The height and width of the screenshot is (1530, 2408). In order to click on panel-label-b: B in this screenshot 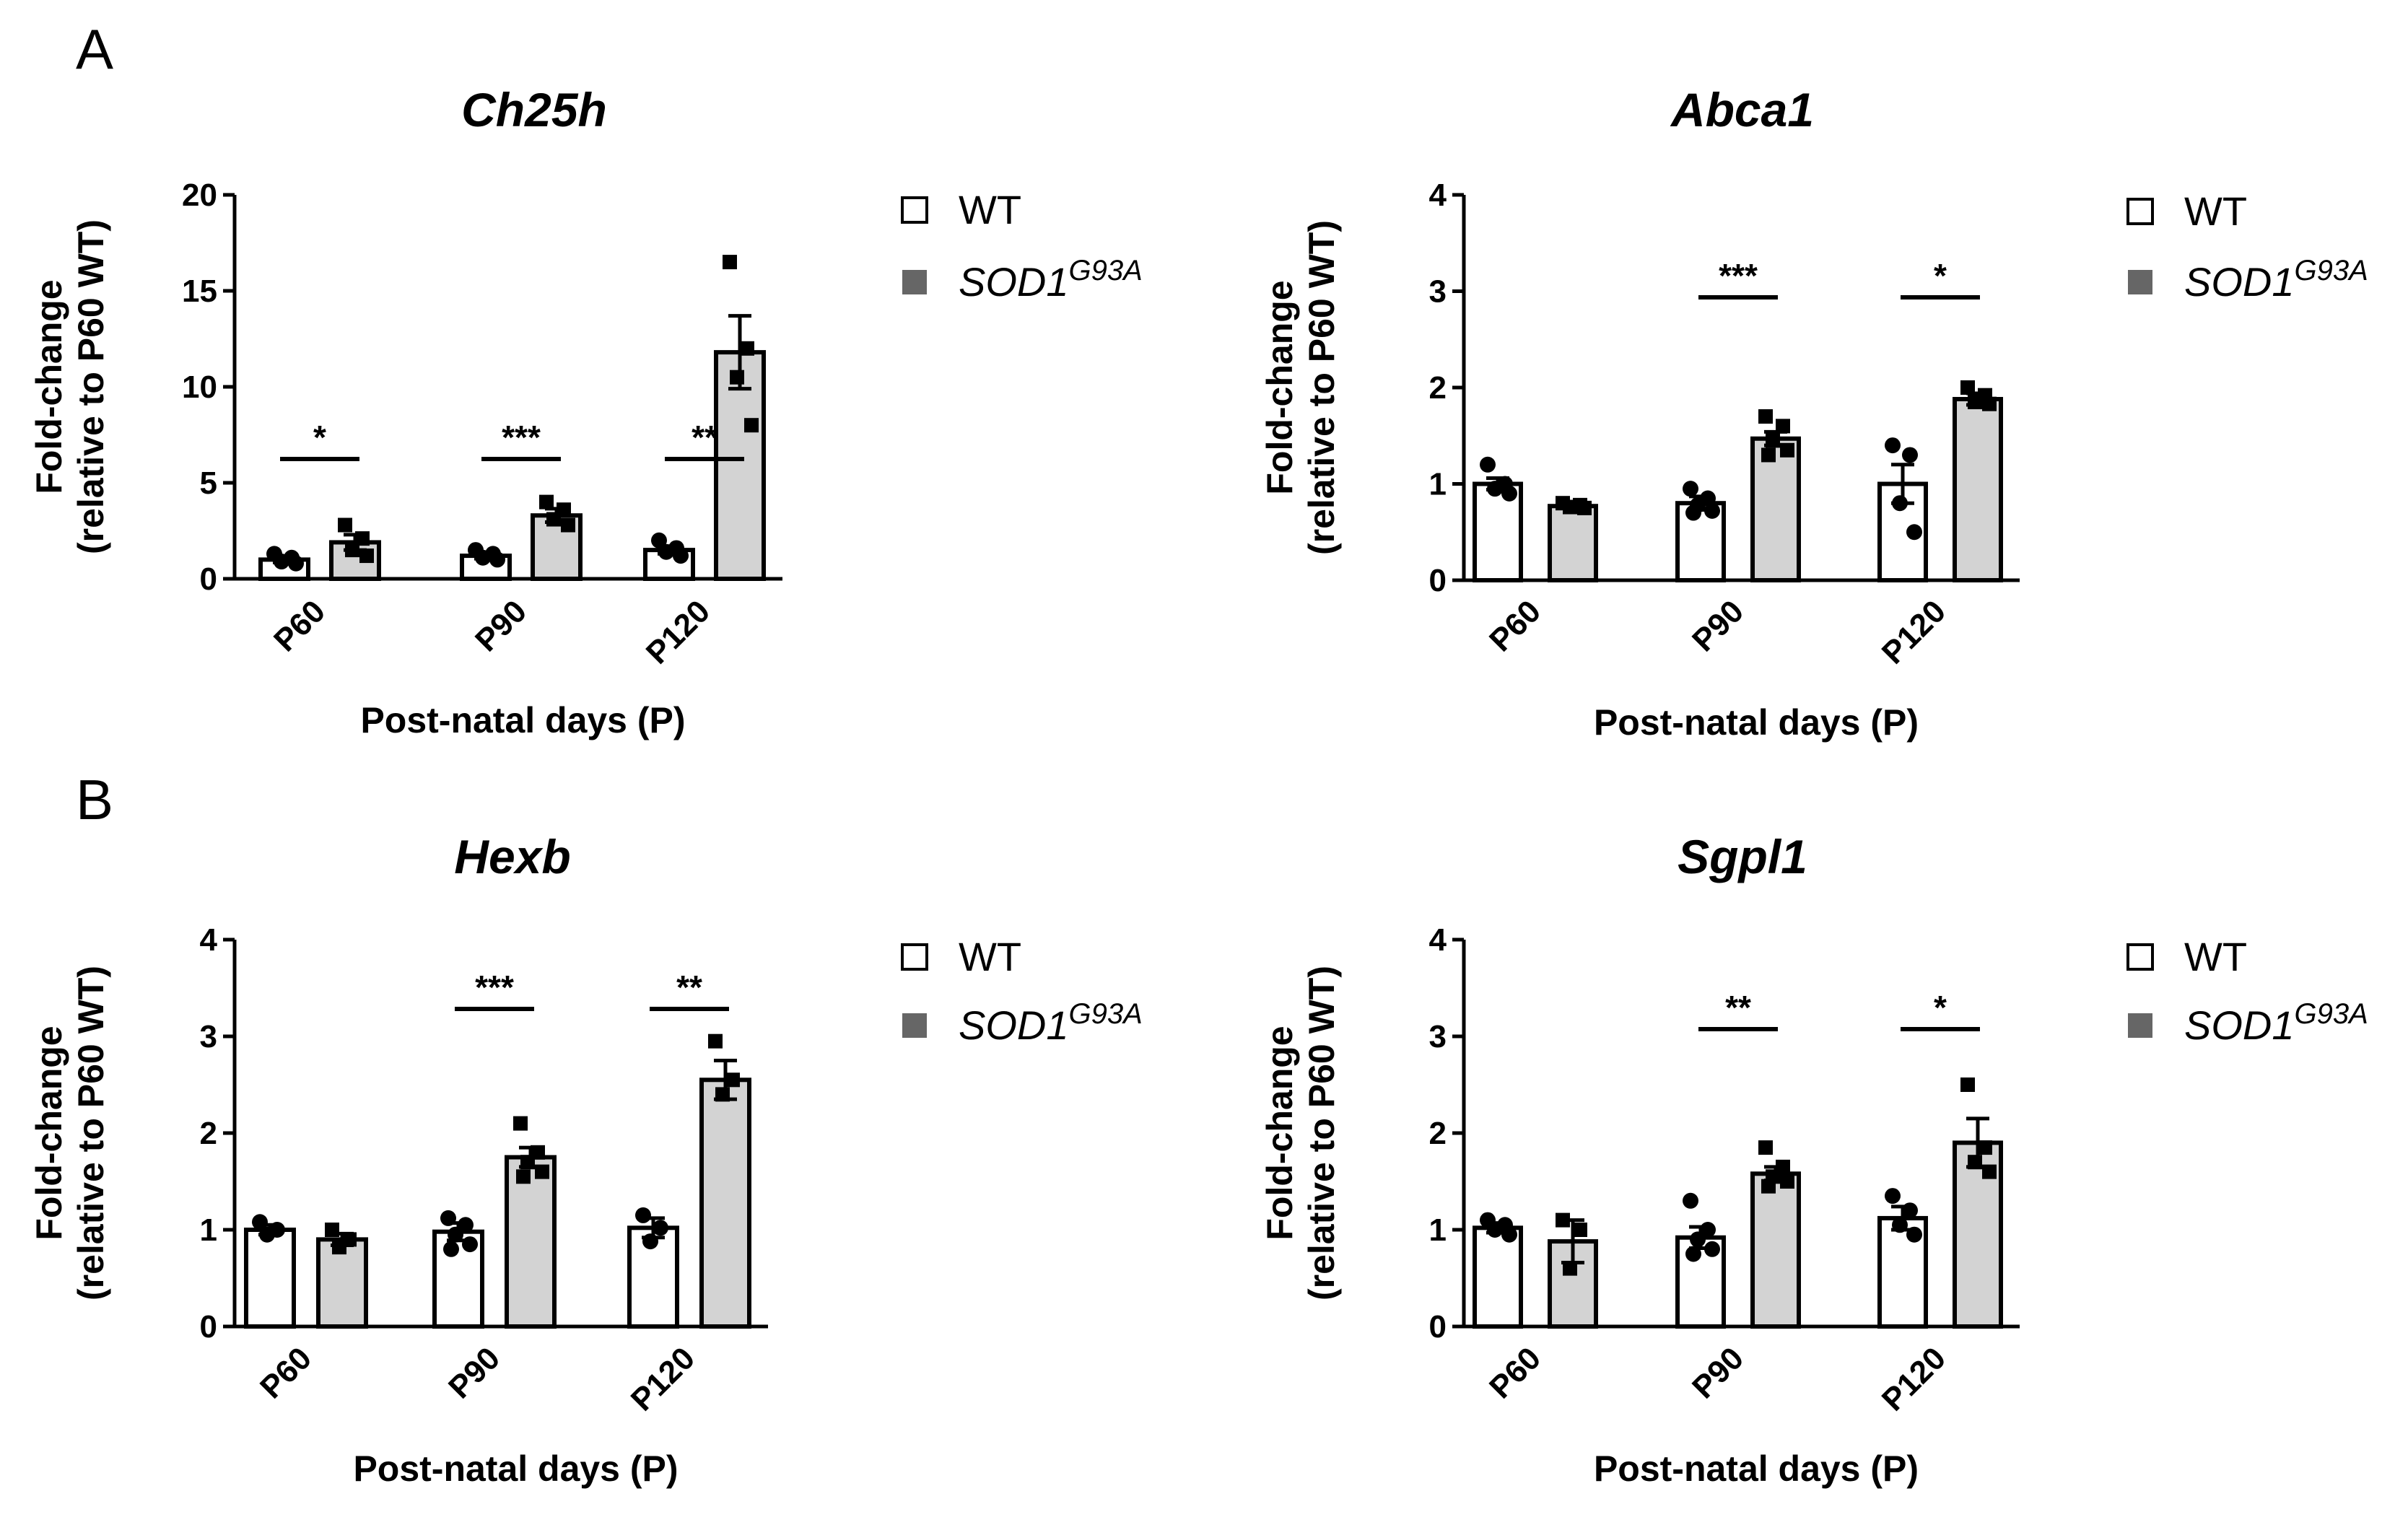, I will do `click(95, 799)`.